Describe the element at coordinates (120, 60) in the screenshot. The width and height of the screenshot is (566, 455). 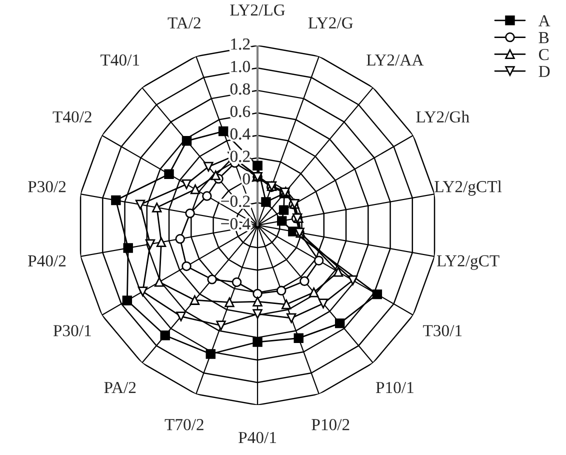
I see `spoke-label: T40/1` at that location.